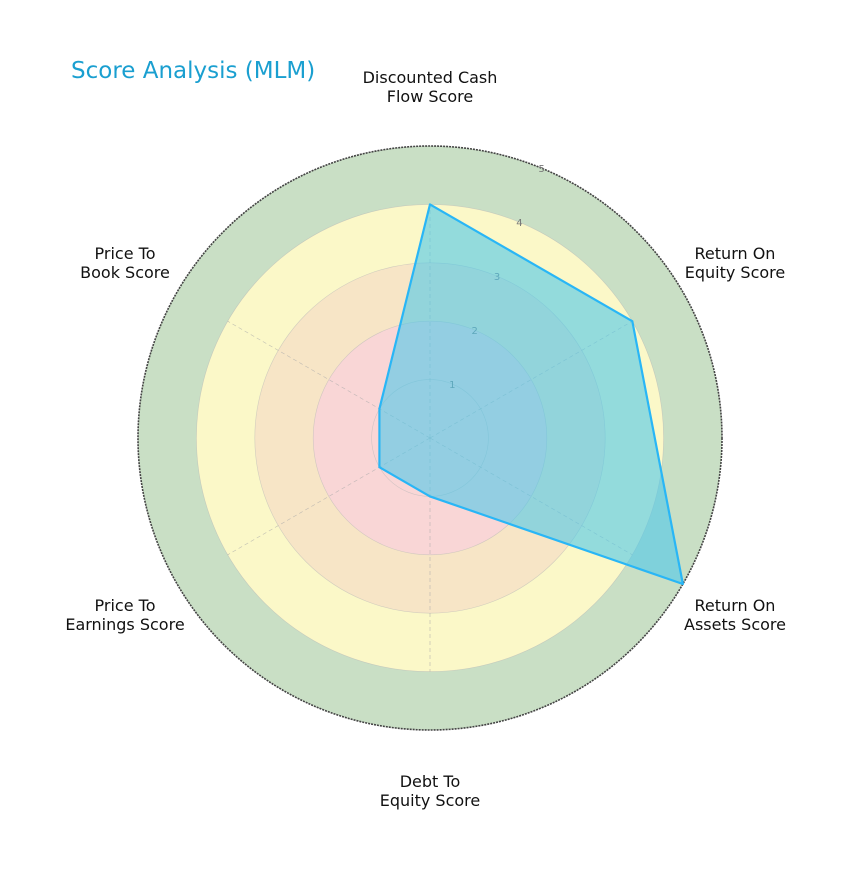 The height and width of the screenshot is (872, 850). What do you see at coordinates (430, 87) in the screenshot?
I see `axis-label: Discounted Cash Flow Score` at bounding box center [430, 87].